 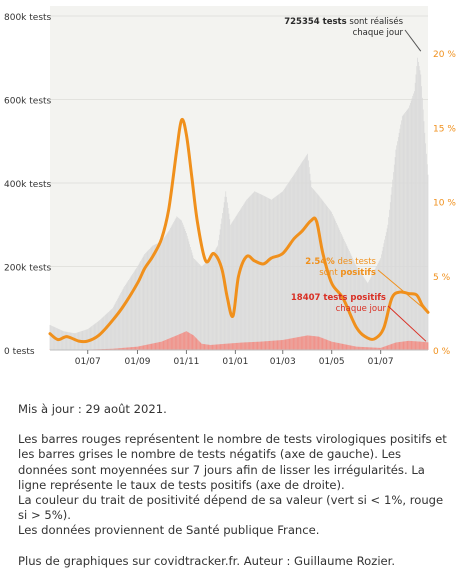 I want to click on y-right-tick-label: 0 %, so click(x=442, y=352).